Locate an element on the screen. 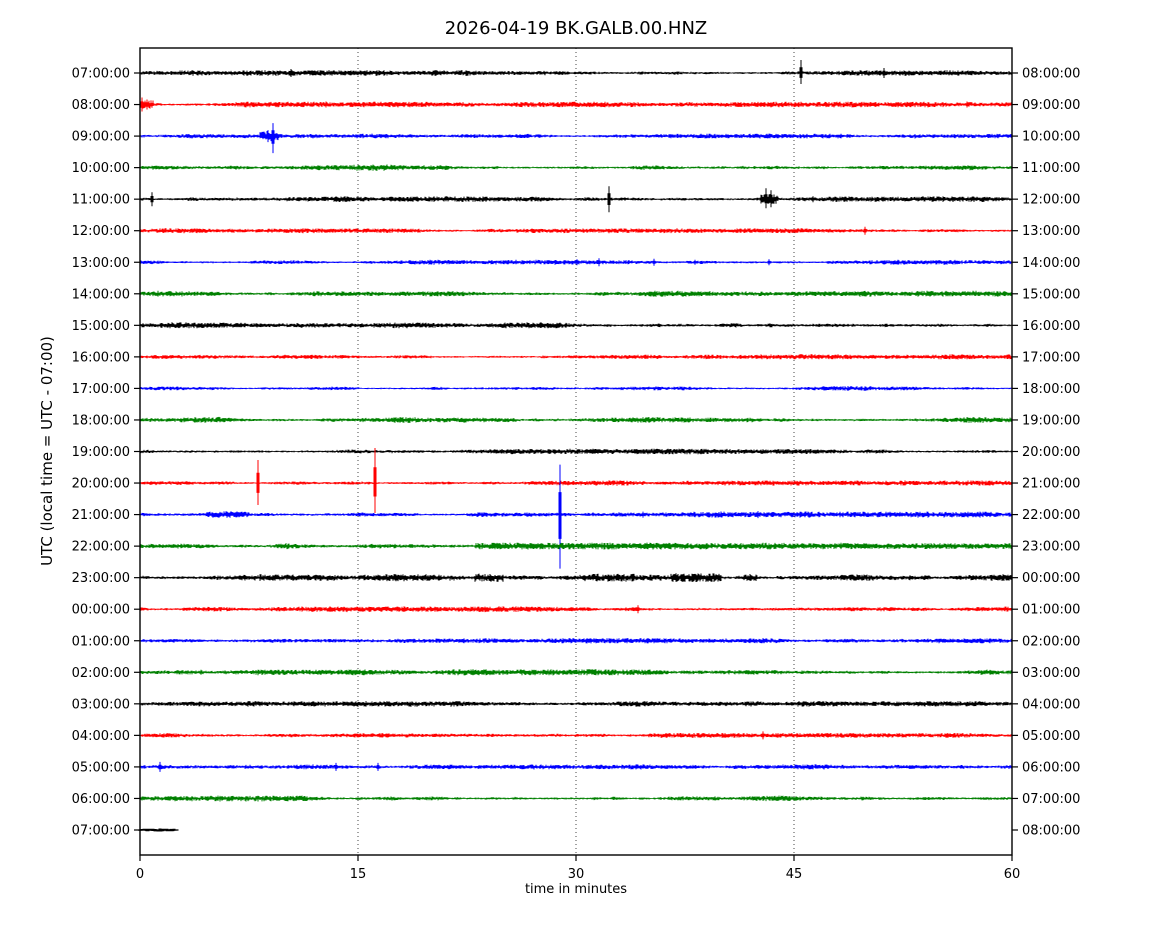 The height and width of the screenshot is (950, 1150). y-tick-label-right: 06:00:00 is located at coordinates (1051, 767).